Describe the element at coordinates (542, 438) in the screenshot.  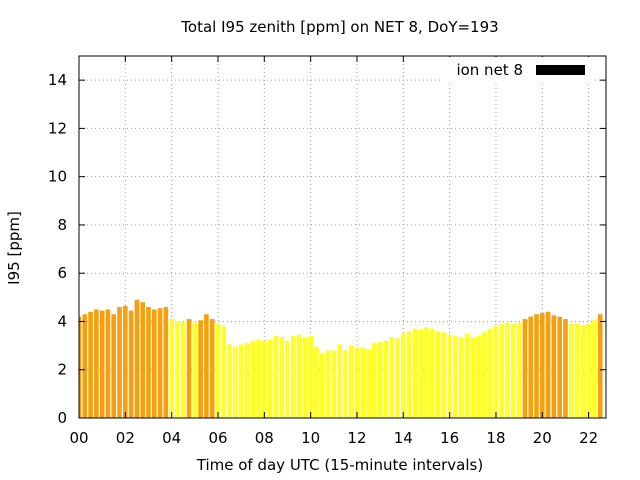
I see `x-tick-label: 20` at that location.